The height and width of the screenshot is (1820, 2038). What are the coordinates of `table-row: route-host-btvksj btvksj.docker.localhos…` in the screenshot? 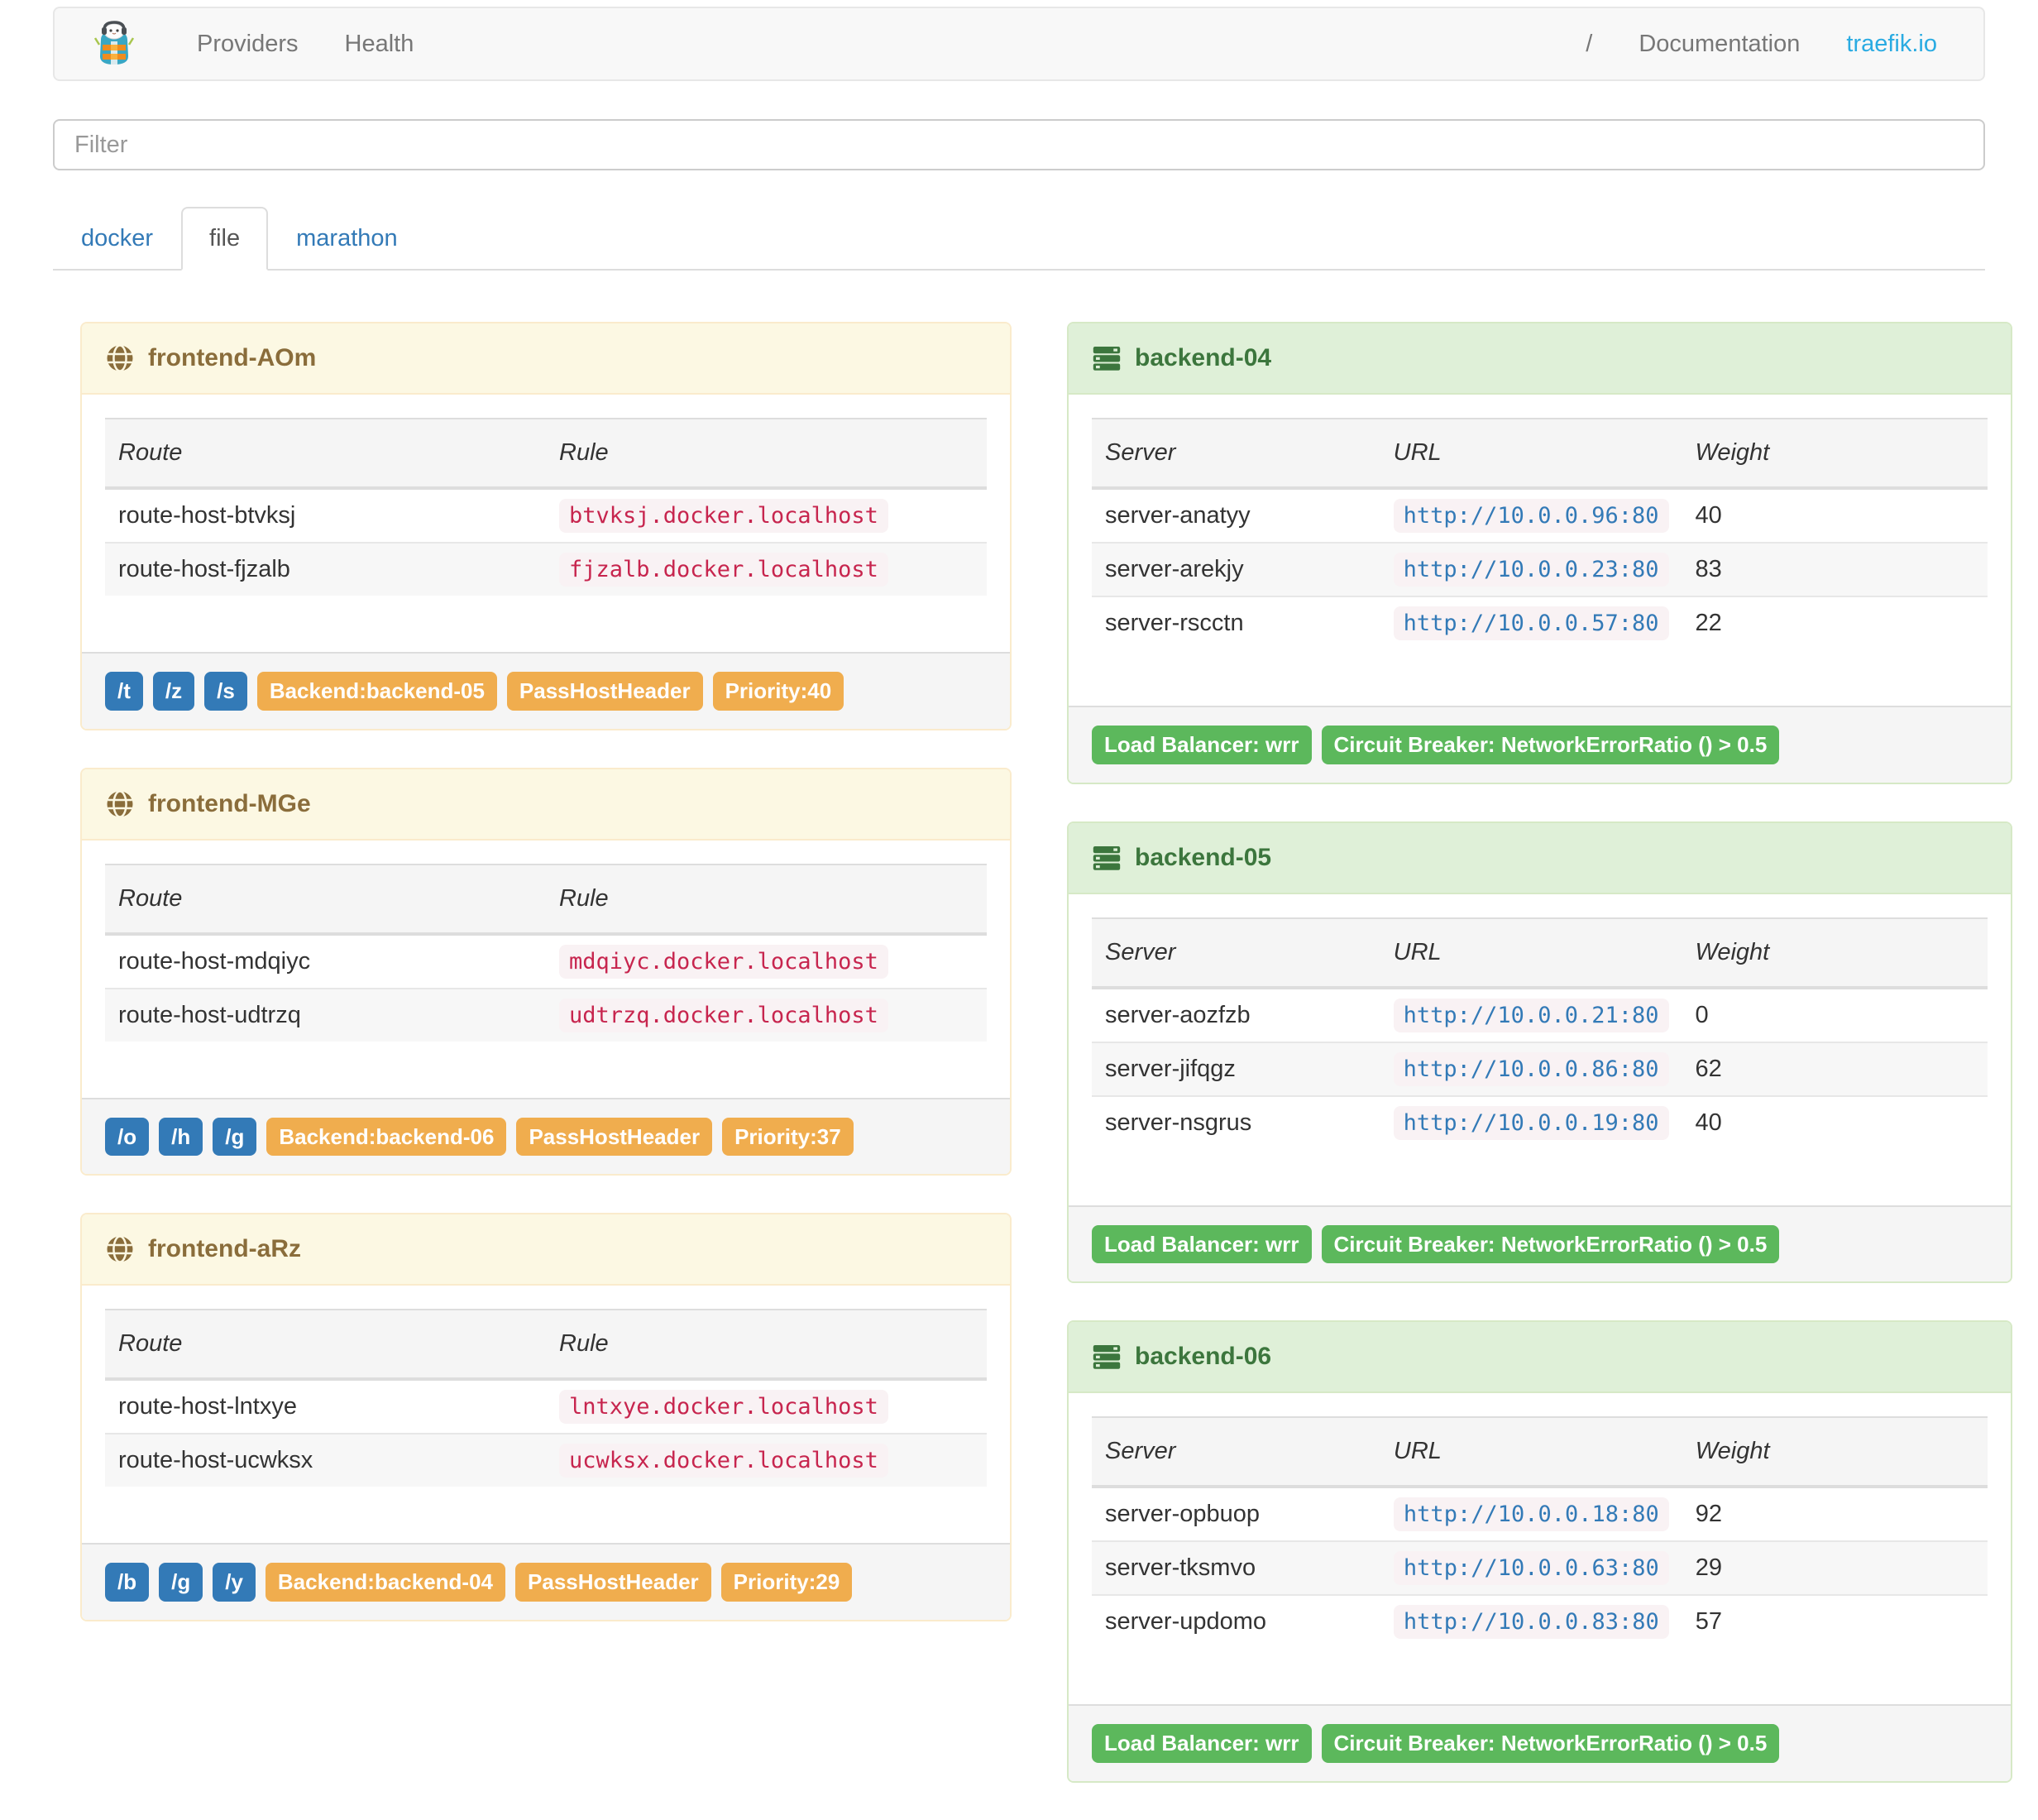 It's located at (546, 515).